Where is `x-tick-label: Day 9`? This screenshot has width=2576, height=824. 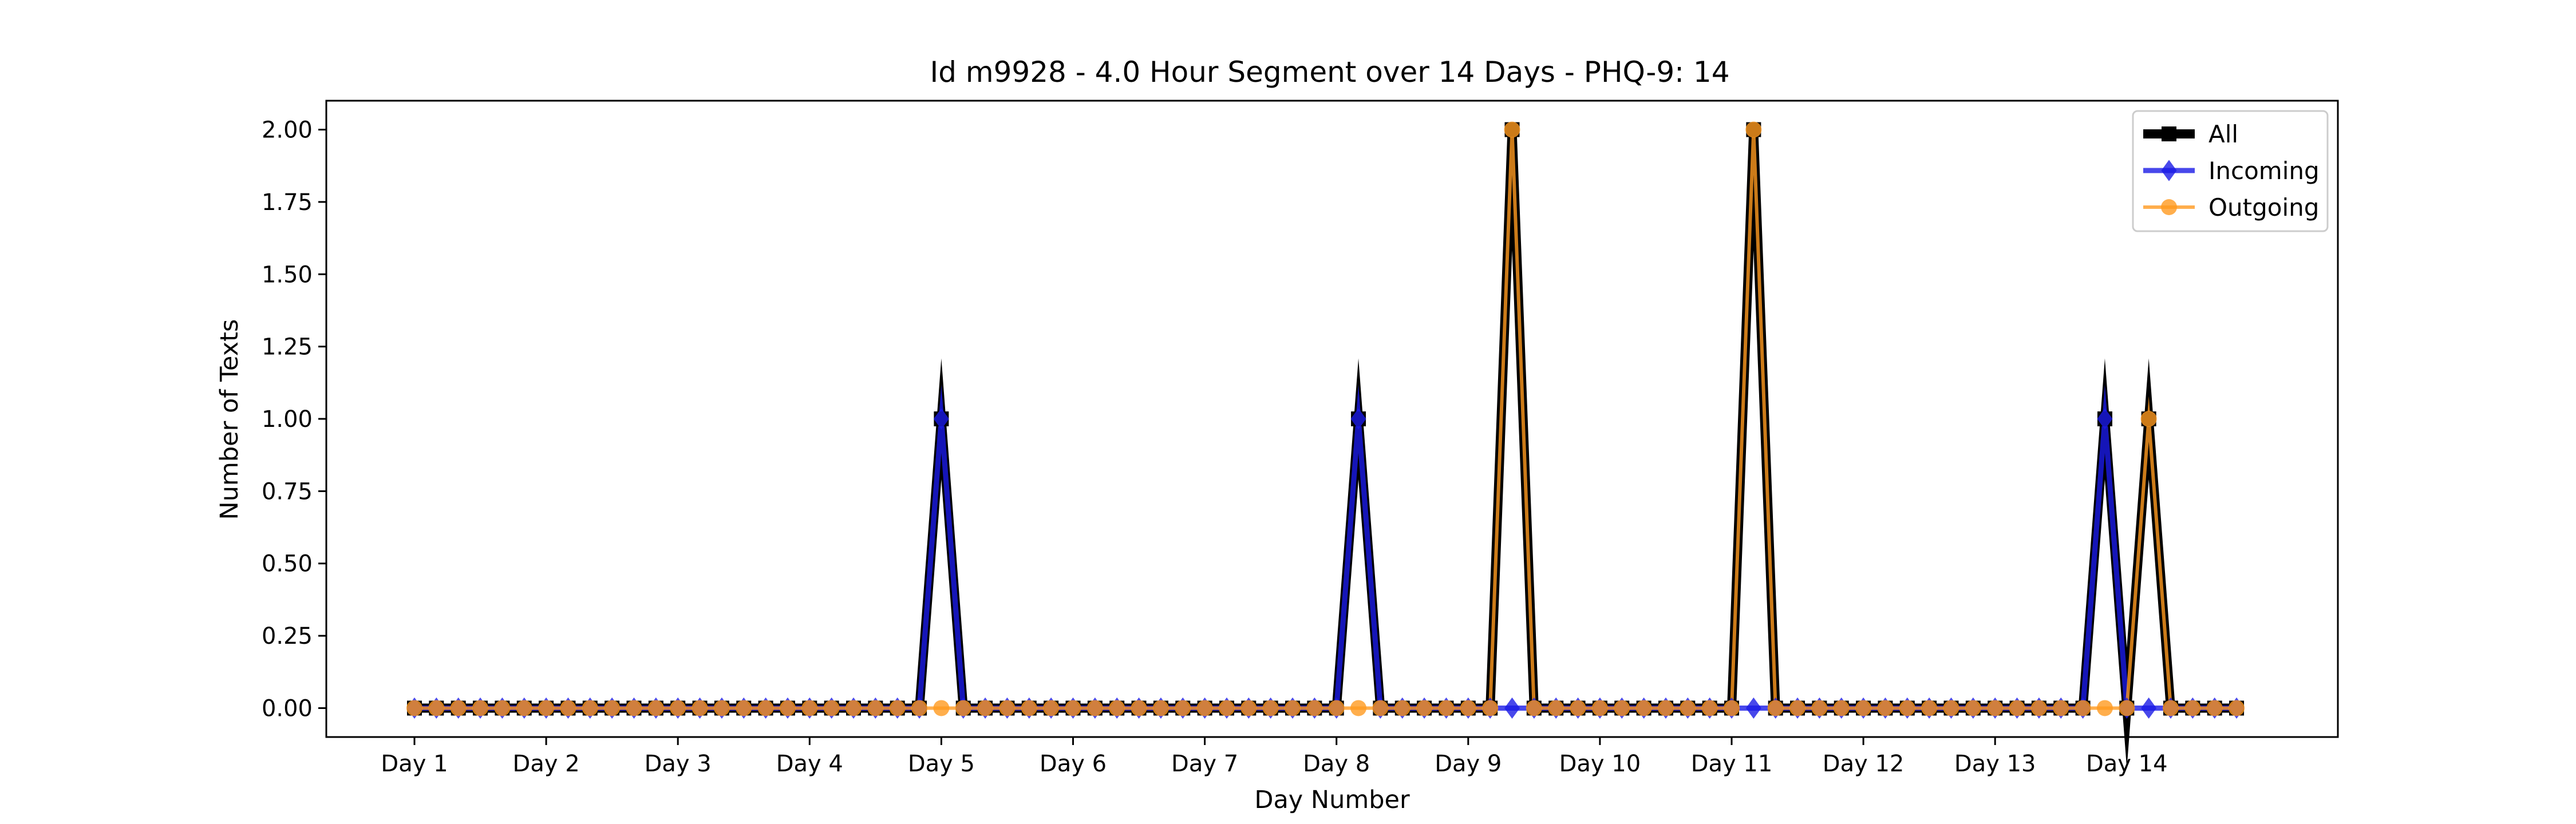 x-tick-label: Day 9 is located at coordinates (1468, 764).